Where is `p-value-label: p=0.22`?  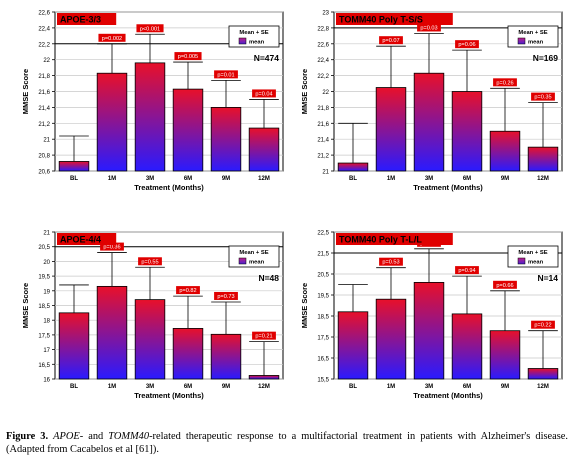 p-value-label: p=0.22 is located at coordinates (542, 326).